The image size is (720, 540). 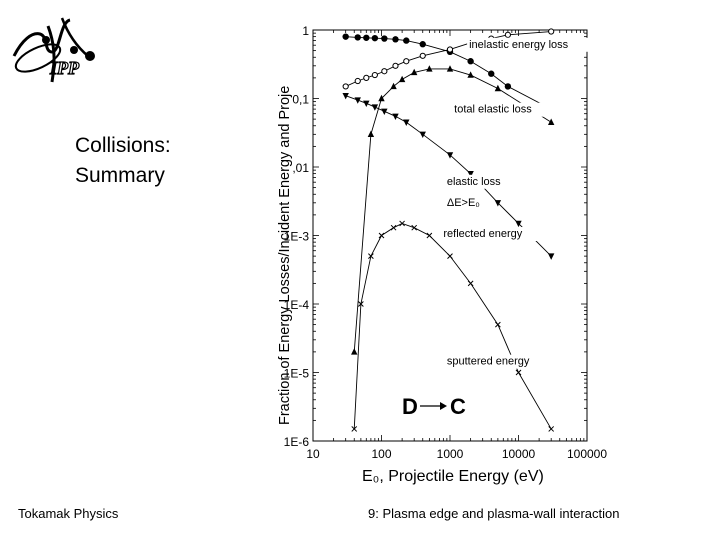 I want to click on y-tick-label: 1, so click(x=305, y=31).